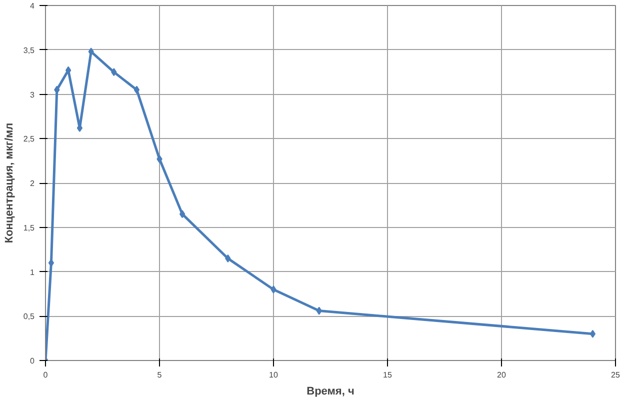 The width and height of the screenshot is (624, 404). I want to click on y-tick-label: 3, so click(33, 95).